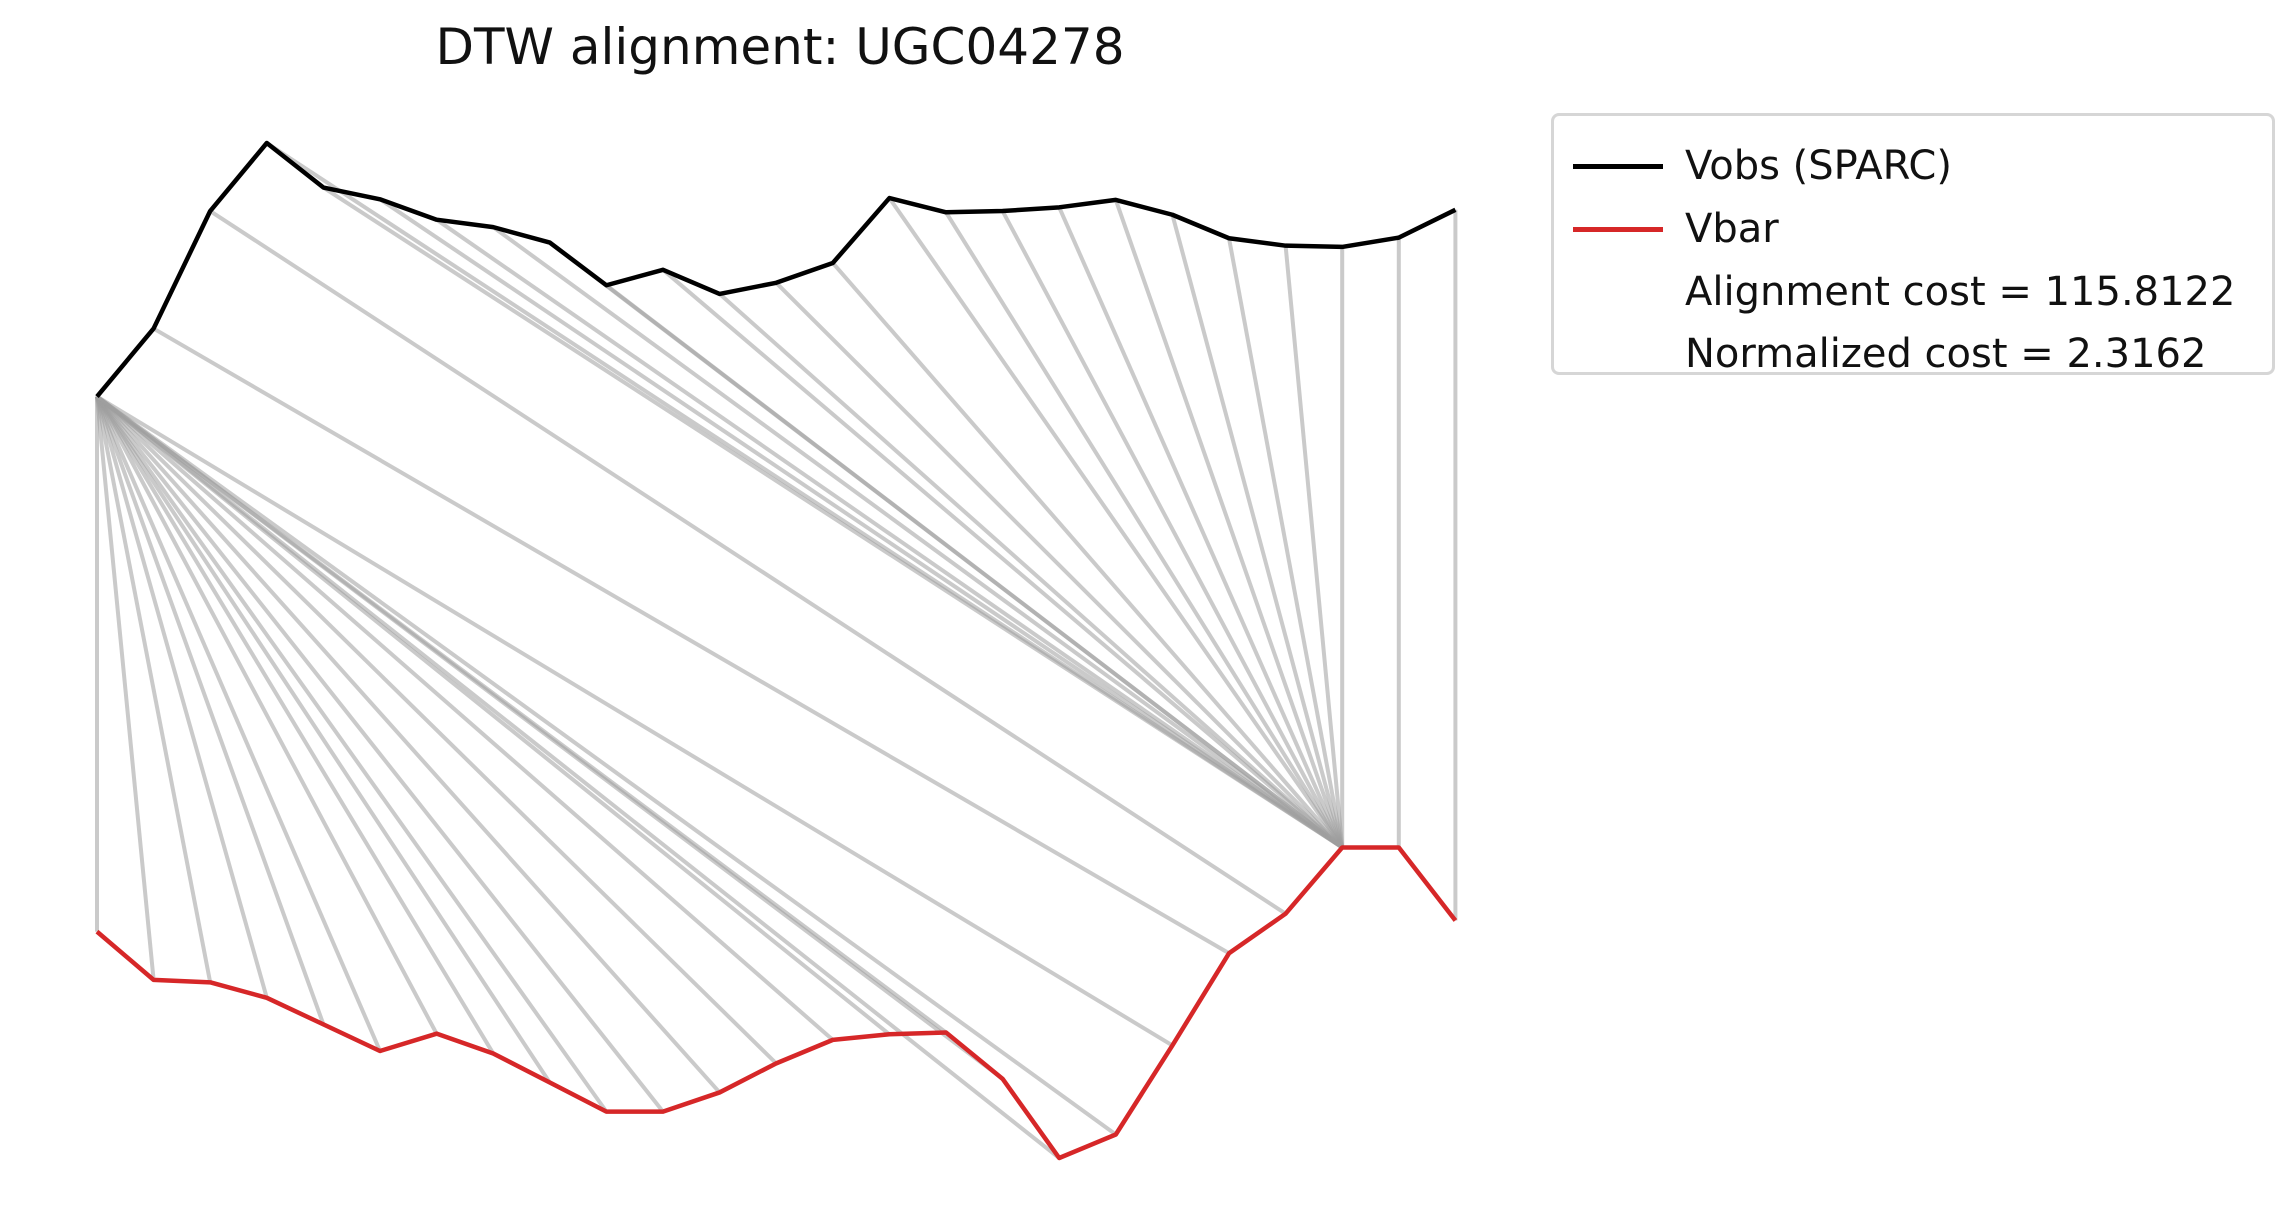 This screenshot has height=1231, width=2291. I want to click on normalized-cost-label: Normalized cost = 2.3162, so click(1946, 354).